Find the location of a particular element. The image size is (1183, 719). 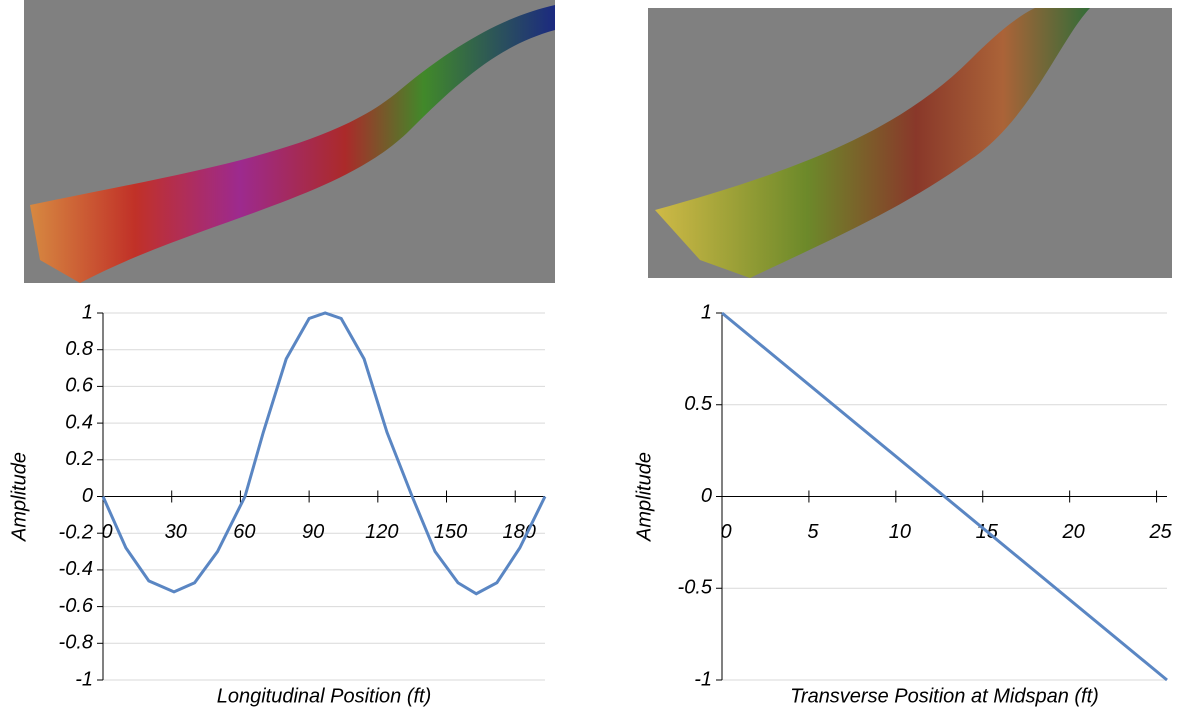

x-tick-label: 150 is located at coordinates (450, 532).